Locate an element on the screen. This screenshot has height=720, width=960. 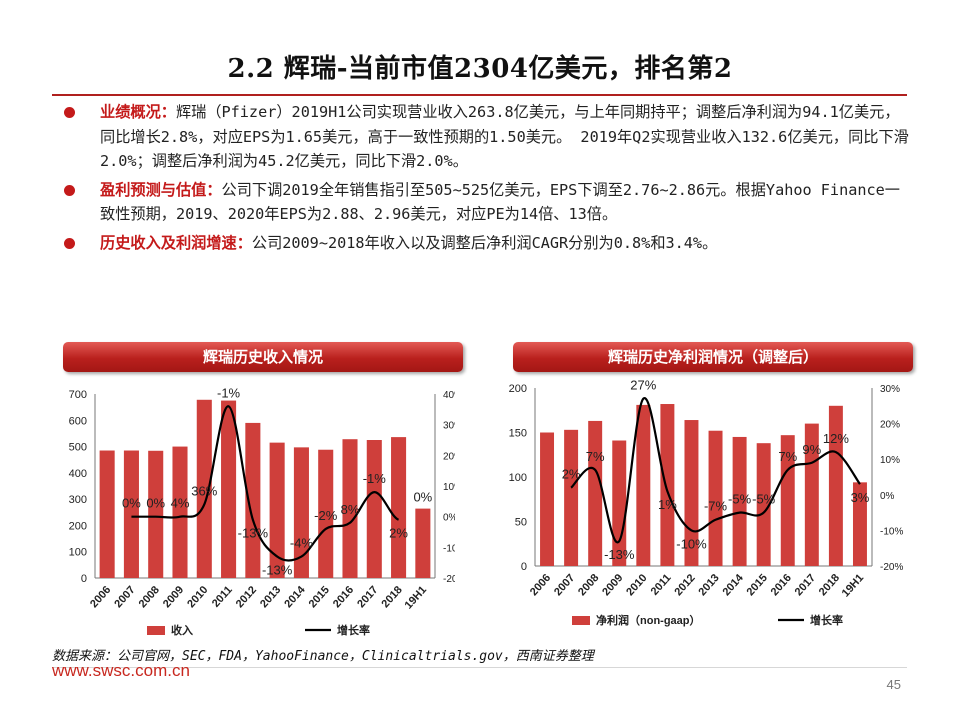
x-tick-label: 2014 is located at coordinates (734, 584).